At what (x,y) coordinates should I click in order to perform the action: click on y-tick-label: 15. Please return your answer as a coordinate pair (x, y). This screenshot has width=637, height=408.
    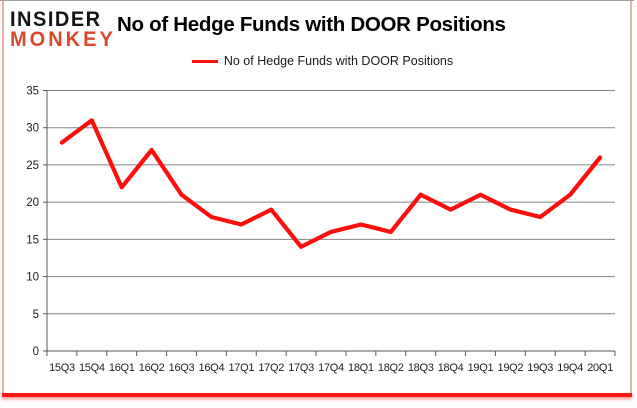
    Looking at the image, I should click on (32, 240).